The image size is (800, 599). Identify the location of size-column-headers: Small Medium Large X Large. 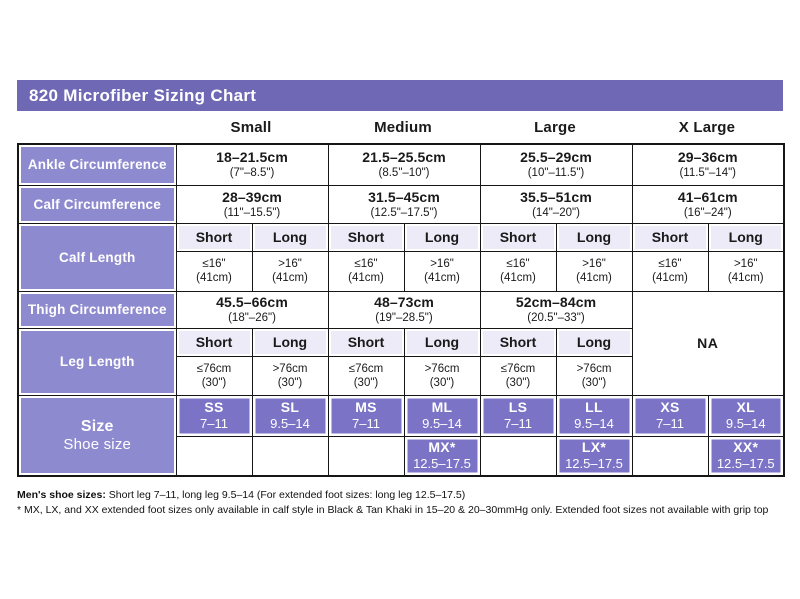
(400, 127).